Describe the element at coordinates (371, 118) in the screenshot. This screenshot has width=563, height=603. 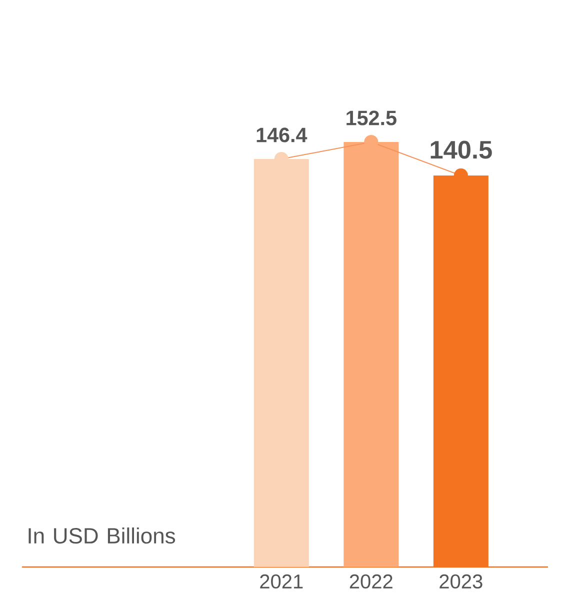
I see `data-label: 152.5` at that location.